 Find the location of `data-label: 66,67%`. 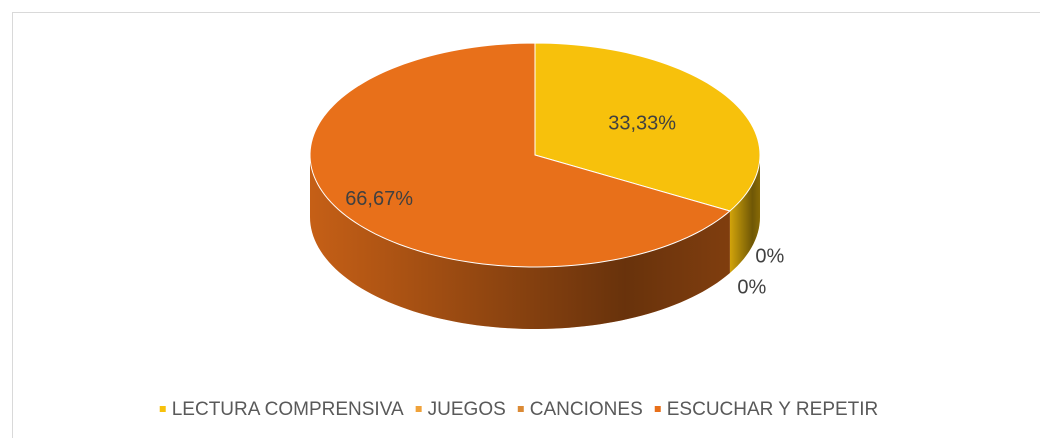

data-label: 66,67% is located at coordinates (379, 199).